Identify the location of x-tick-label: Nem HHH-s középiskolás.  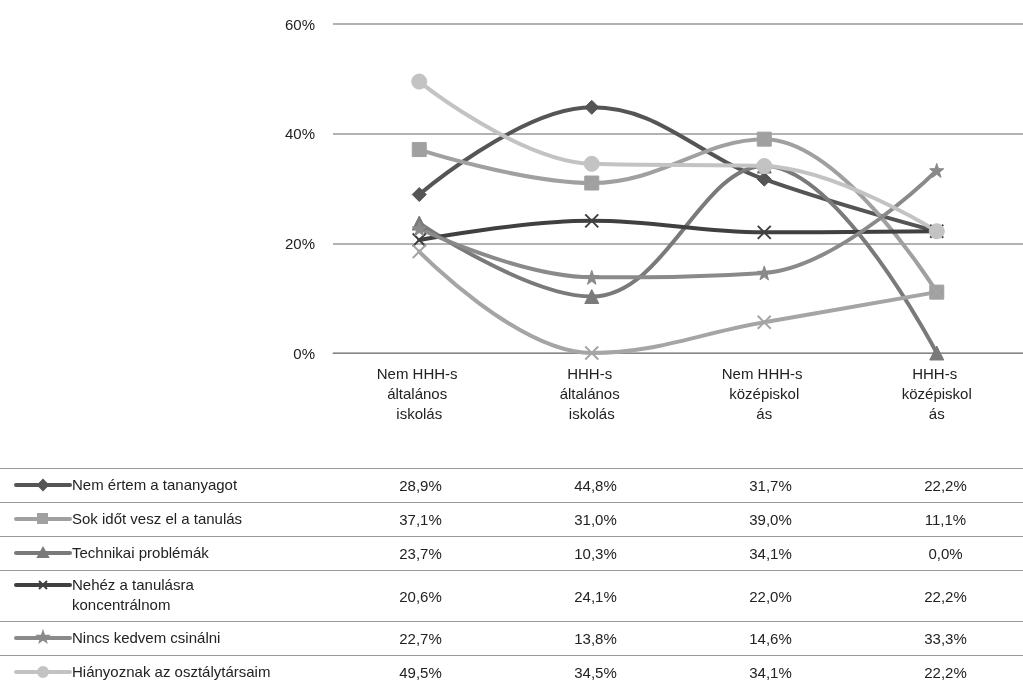
(764, 393).